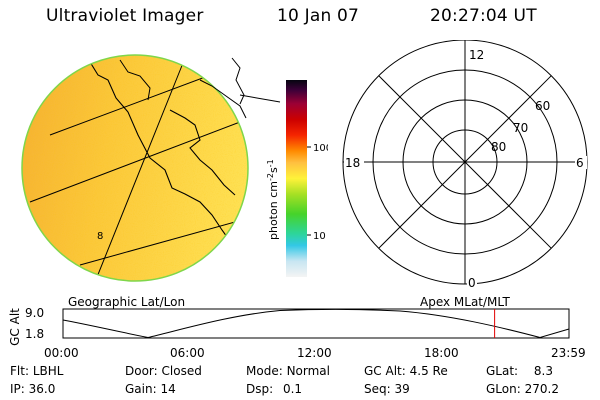  What do you see at coordinates (318, 16) in the screenshot?
I see `date-label: 10 Jan 07` at bounding box center [318, 16].